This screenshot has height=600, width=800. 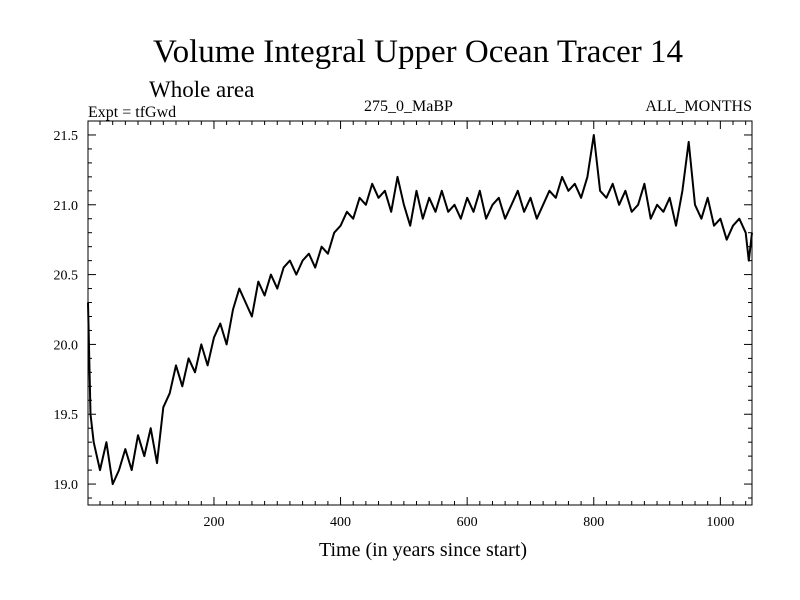 What do you see at coordinates (66, 485) in the screenshot?
I see `y-tick-label: 19.0` at bounding box center [66, 485].